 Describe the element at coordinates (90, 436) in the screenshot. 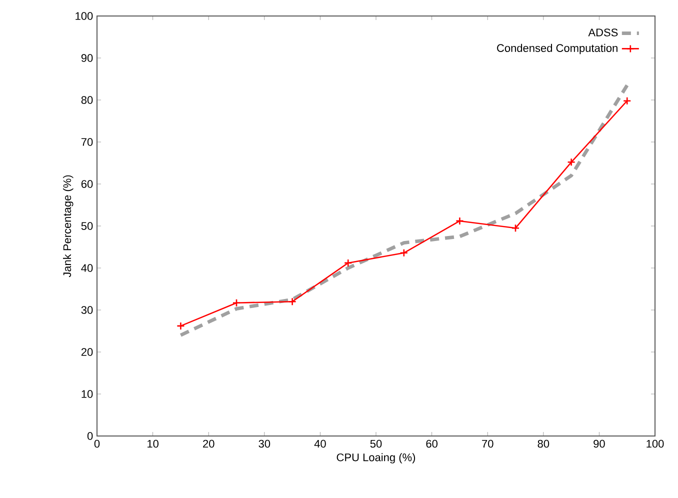

I see `y-tick-label: 0` at that location.